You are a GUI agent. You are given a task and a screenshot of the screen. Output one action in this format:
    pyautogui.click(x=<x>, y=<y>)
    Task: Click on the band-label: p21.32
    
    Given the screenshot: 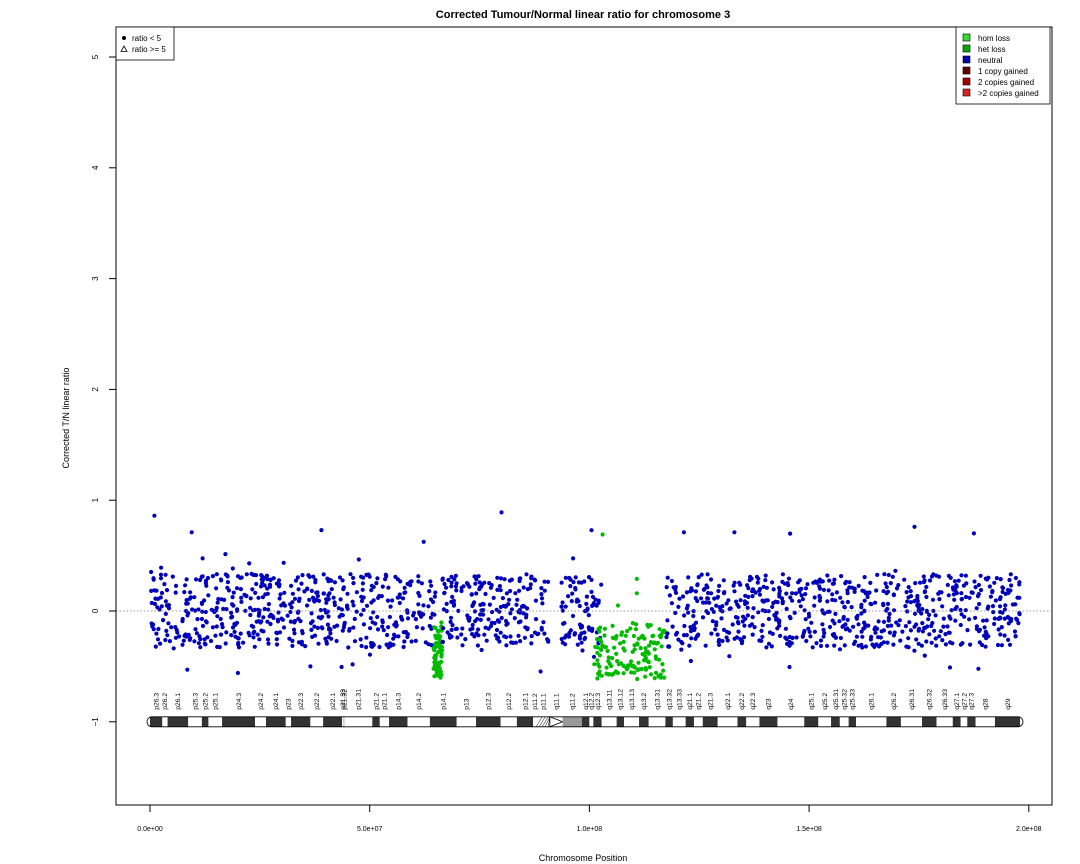 What is the action you would take?
    pyautogui.click(x=344, y=699)
    